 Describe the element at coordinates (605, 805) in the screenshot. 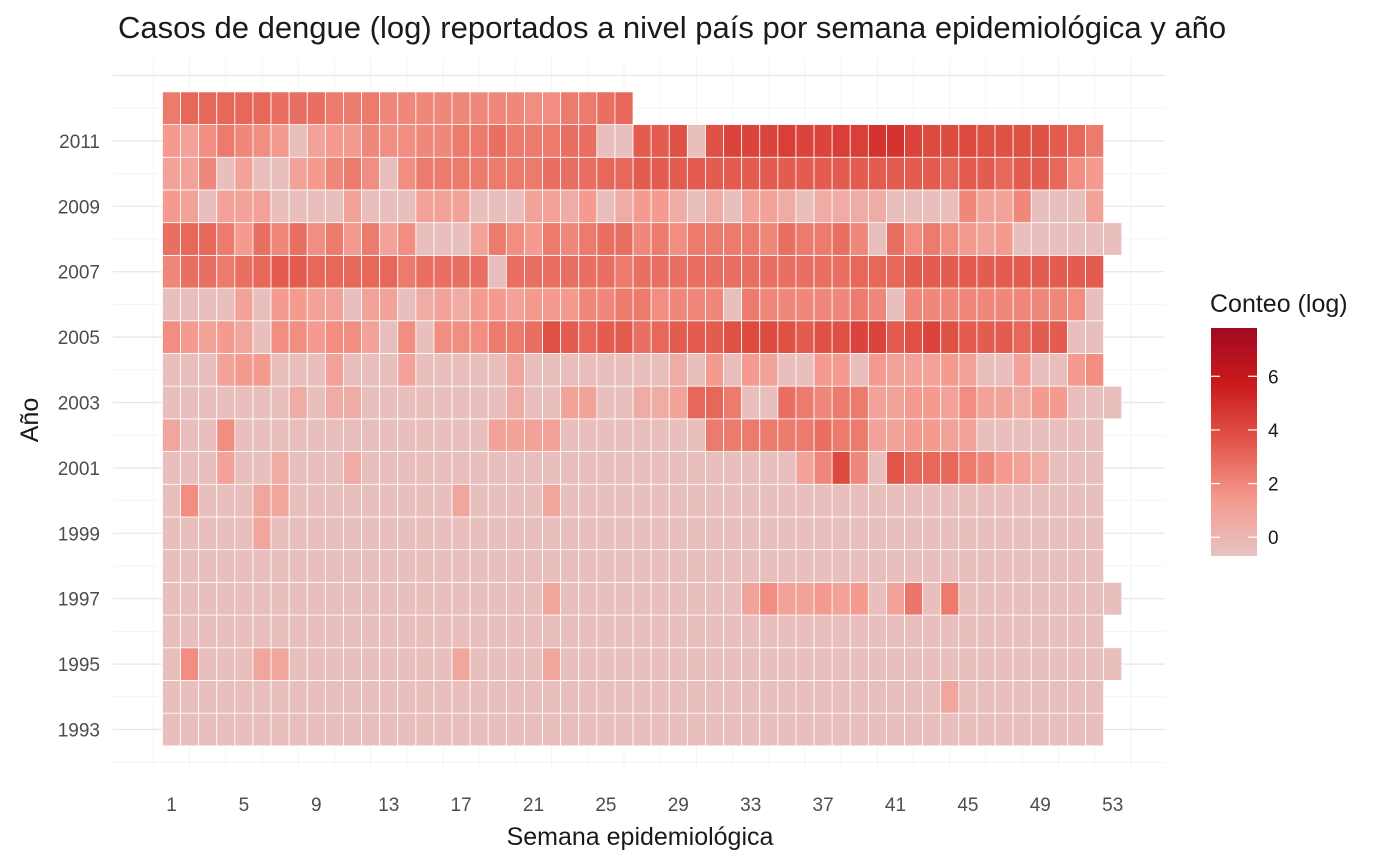

I see `x-tick-label: 25` at that location.